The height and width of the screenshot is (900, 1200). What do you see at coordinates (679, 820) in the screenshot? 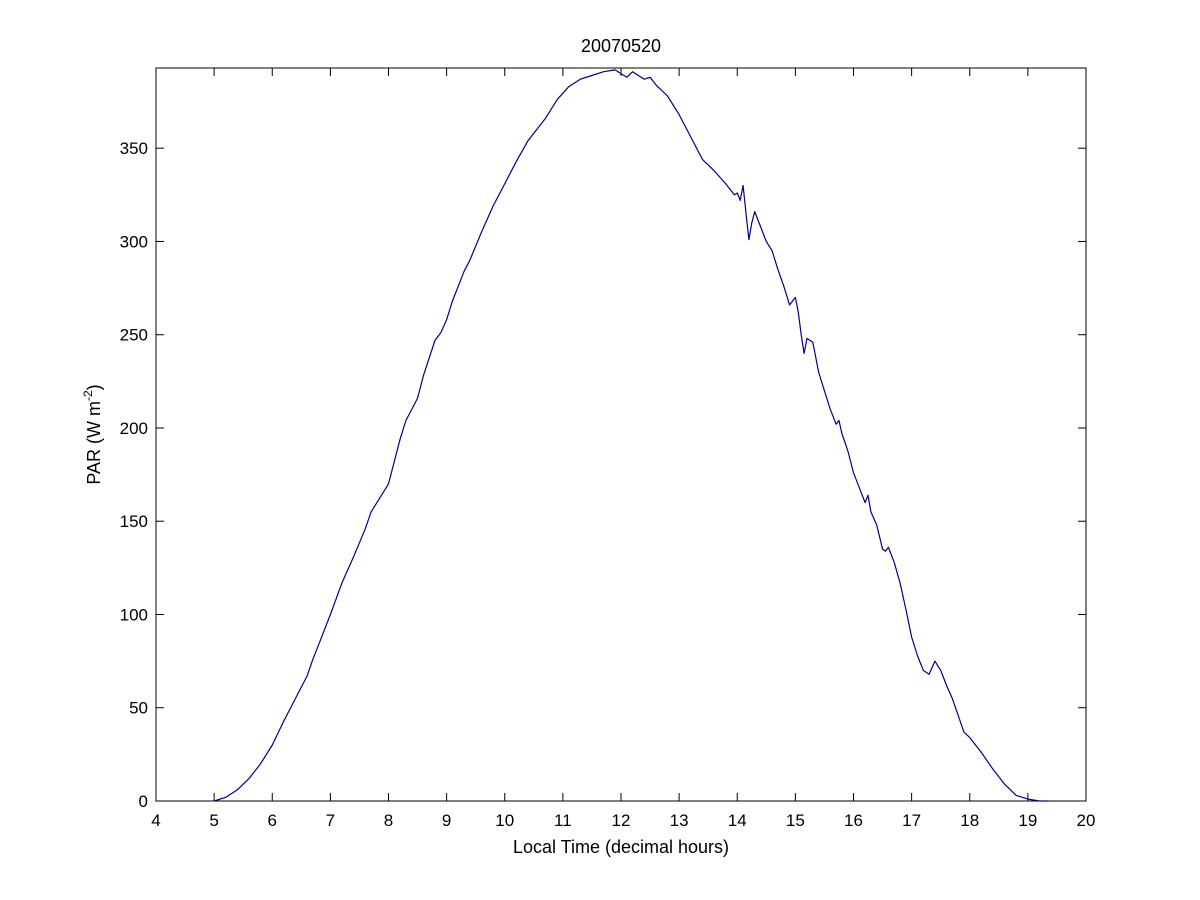
I see `x-tick-label: 13` at bounding box center [679, 820].